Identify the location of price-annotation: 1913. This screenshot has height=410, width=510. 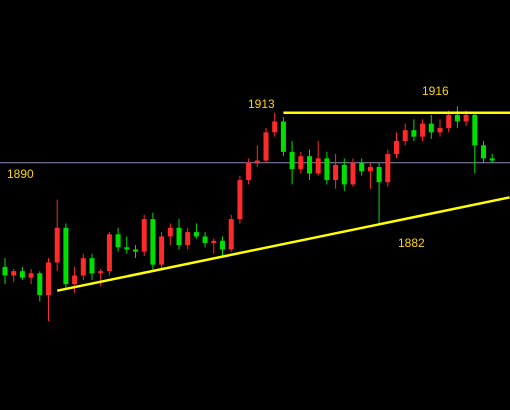
(261, 104).